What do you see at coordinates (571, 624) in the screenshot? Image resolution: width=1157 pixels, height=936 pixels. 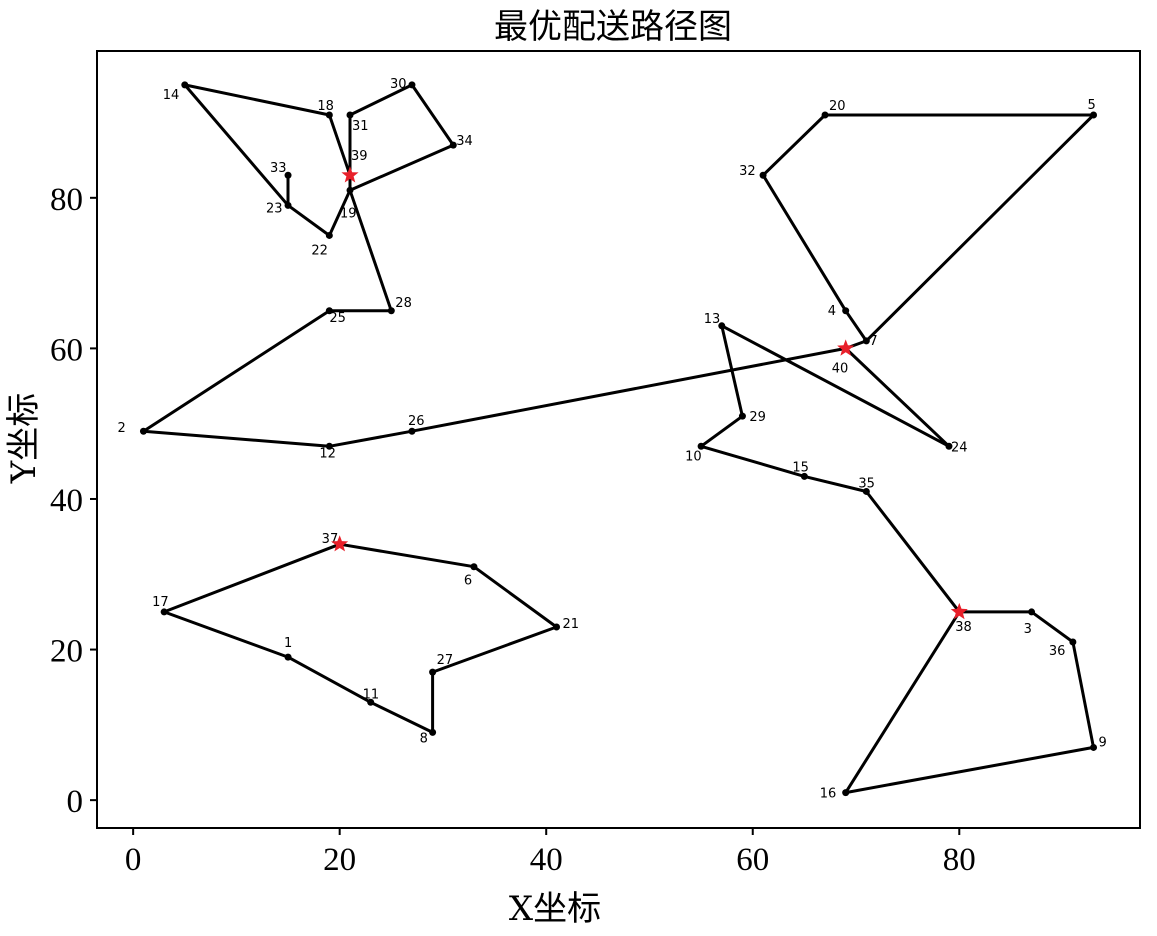 I see `node-label: 21` at bounding box center [571, 624].